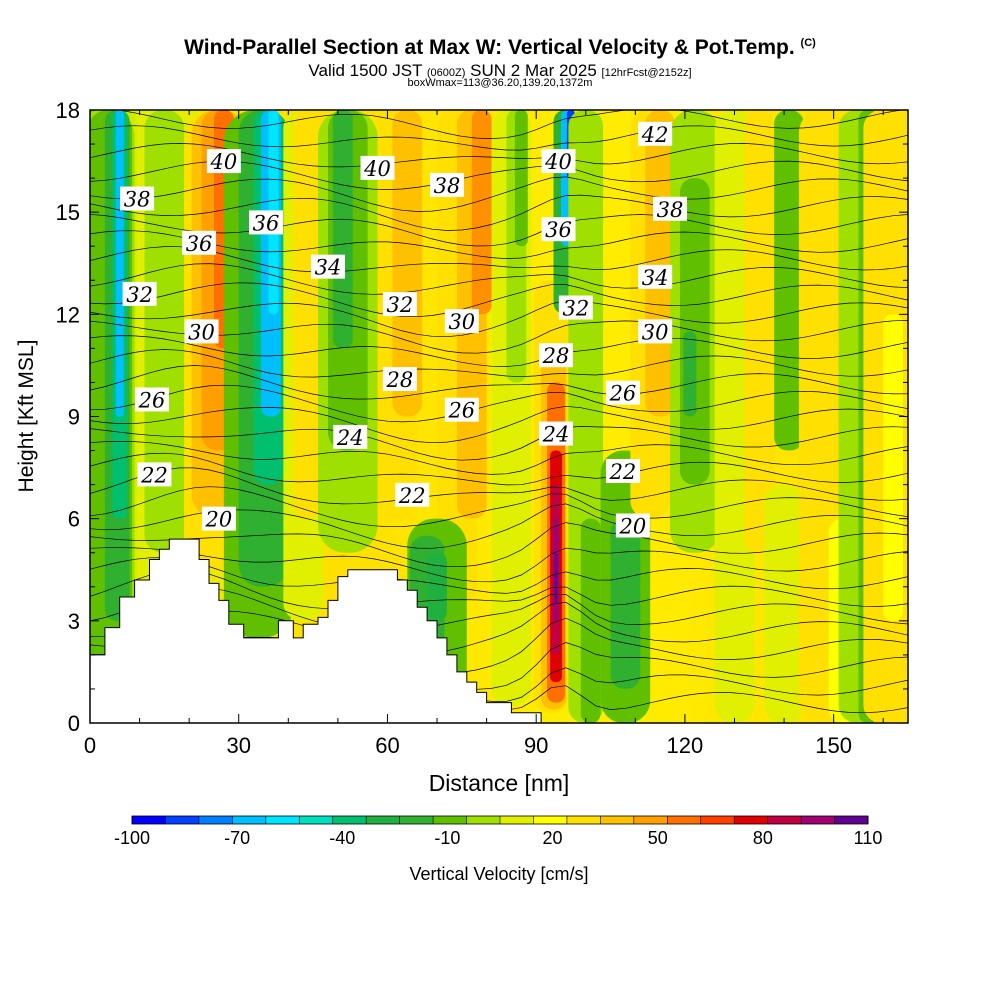 This screenshot has width=1000, height=1000. I want to click on contour-label-text: 36, so click(199, 244).